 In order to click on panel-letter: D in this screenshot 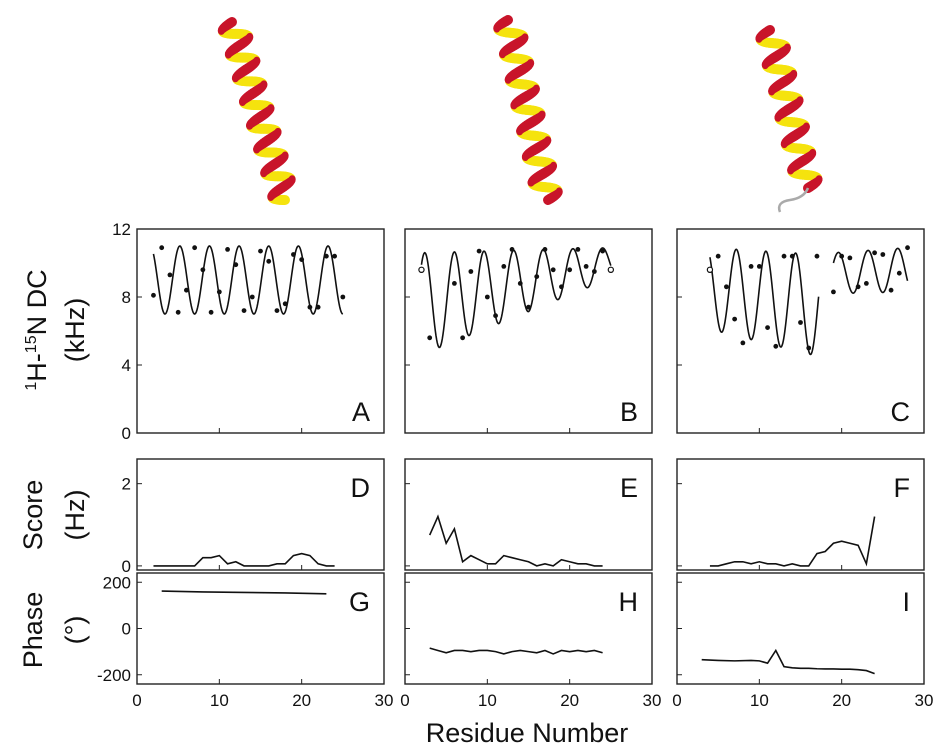, I will do `click(361, 488)`.